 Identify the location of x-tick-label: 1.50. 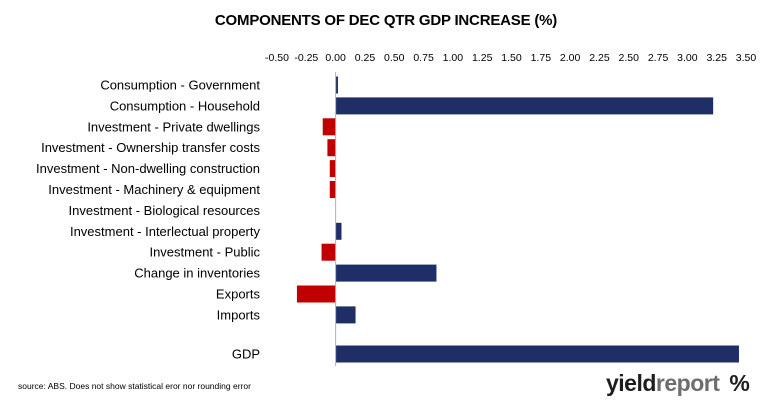
(511, 58).